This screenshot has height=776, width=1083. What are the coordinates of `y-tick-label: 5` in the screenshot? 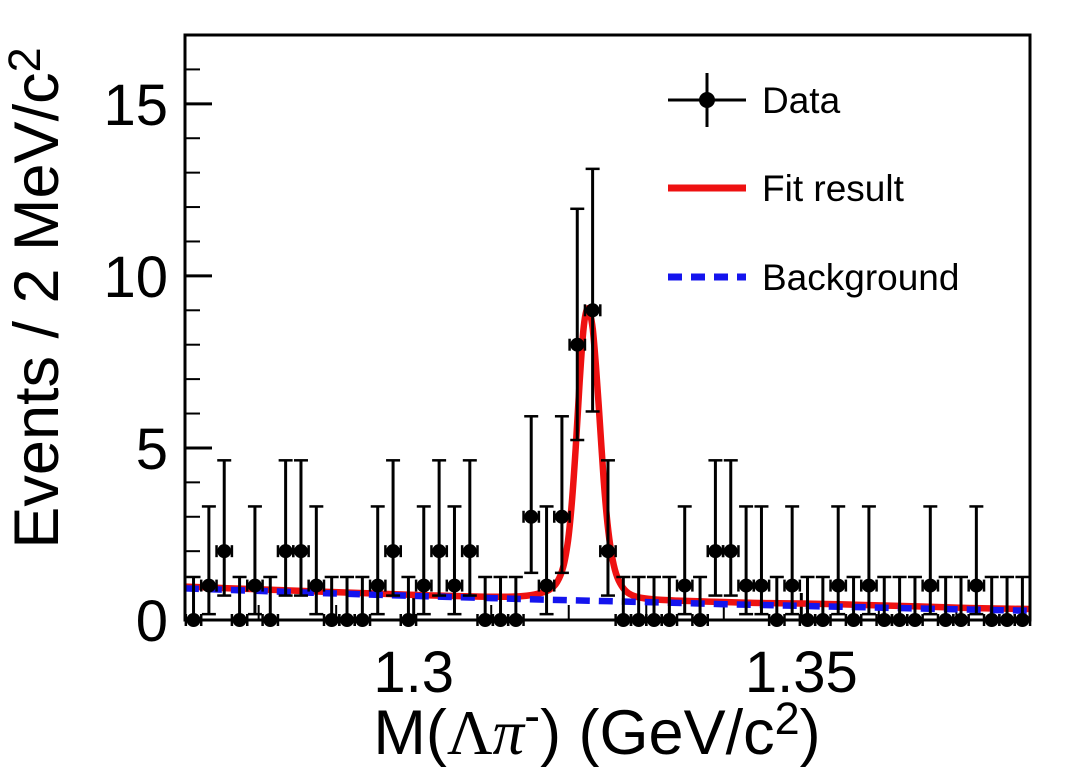 It's located at (152, 449).